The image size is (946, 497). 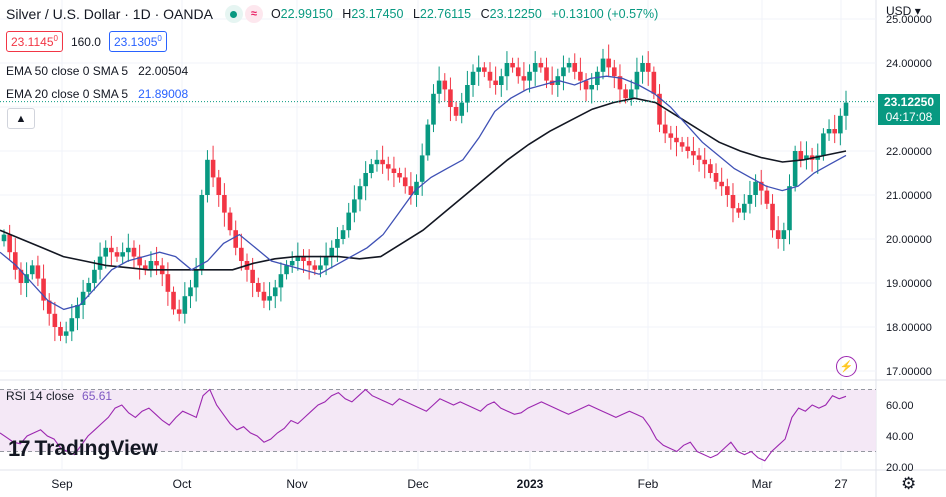 I want to click on market-open-dot-icon, so click(x=233, y=14).